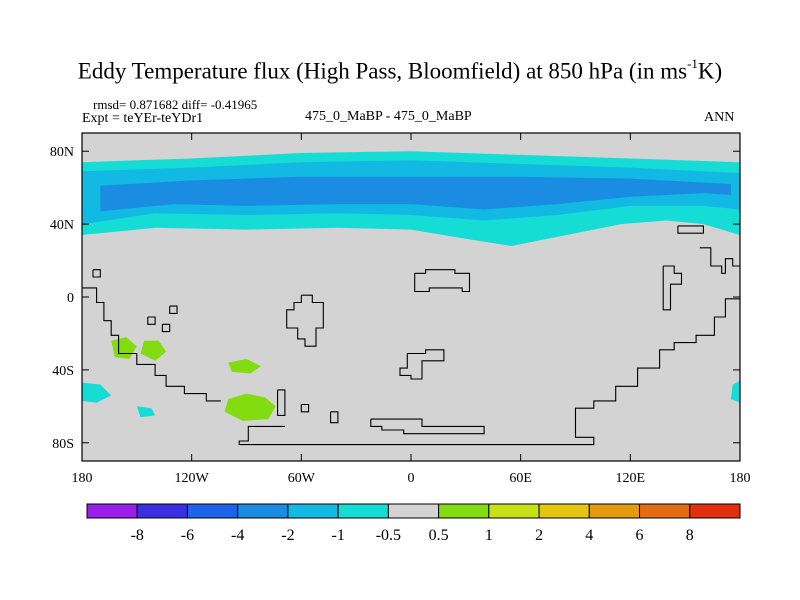 This screenshot has width=800, height=600. What do you see at coordinates (413, 523) in the screenshot?
I see `colorbar: -8 -6 -4 -2 -1 -0.5 0.5 1 2 4 6 8` at bounding box center [413, 523].